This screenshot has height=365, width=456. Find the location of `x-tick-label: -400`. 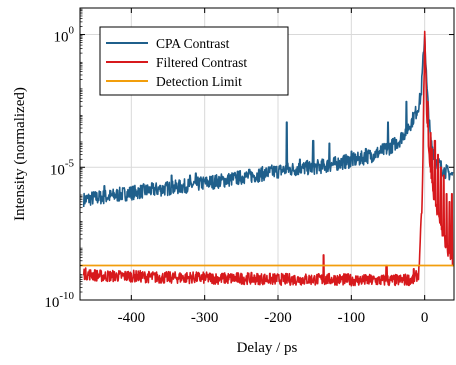

x-tick-label: -400 is located at coordinates (132, 318).